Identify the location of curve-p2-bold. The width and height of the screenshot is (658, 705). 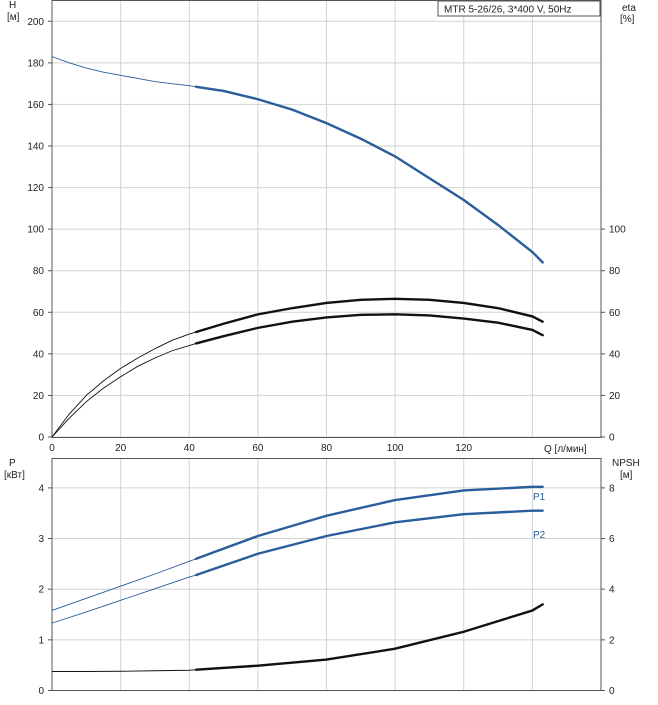
(369, 543).